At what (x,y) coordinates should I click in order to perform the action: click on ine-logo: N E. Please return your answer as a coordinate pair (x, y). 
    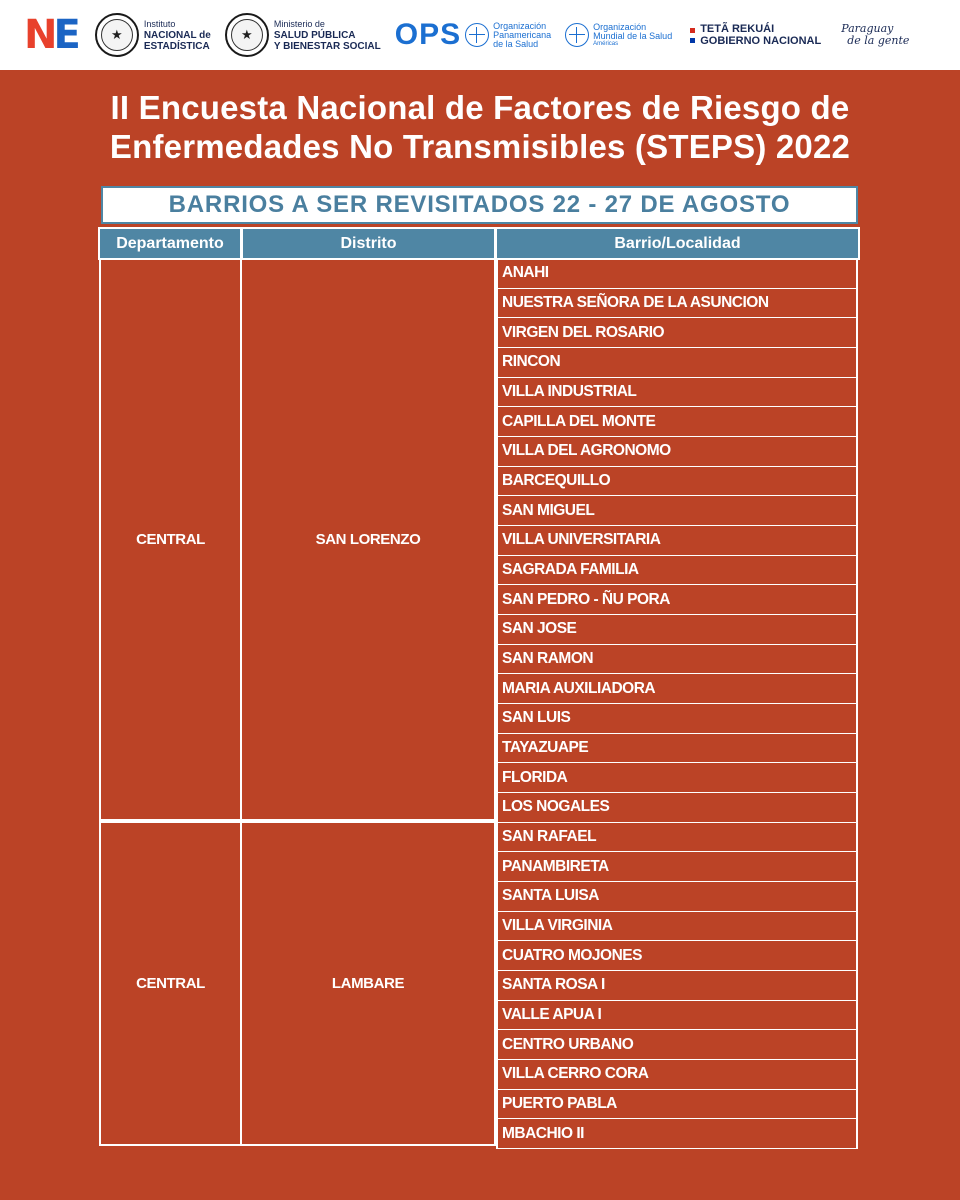
    Looking at the image, I should click on (52, 35).